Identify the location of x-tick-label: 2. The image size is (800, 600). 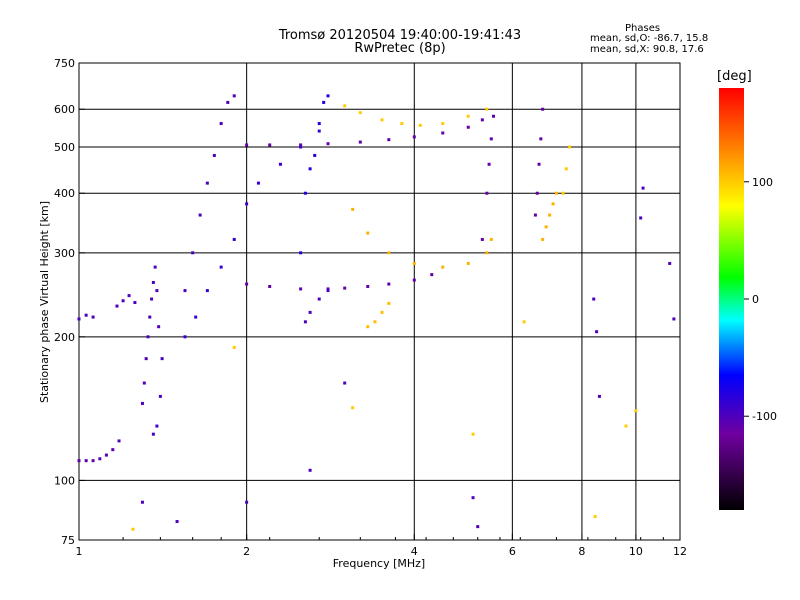
(246, 551).